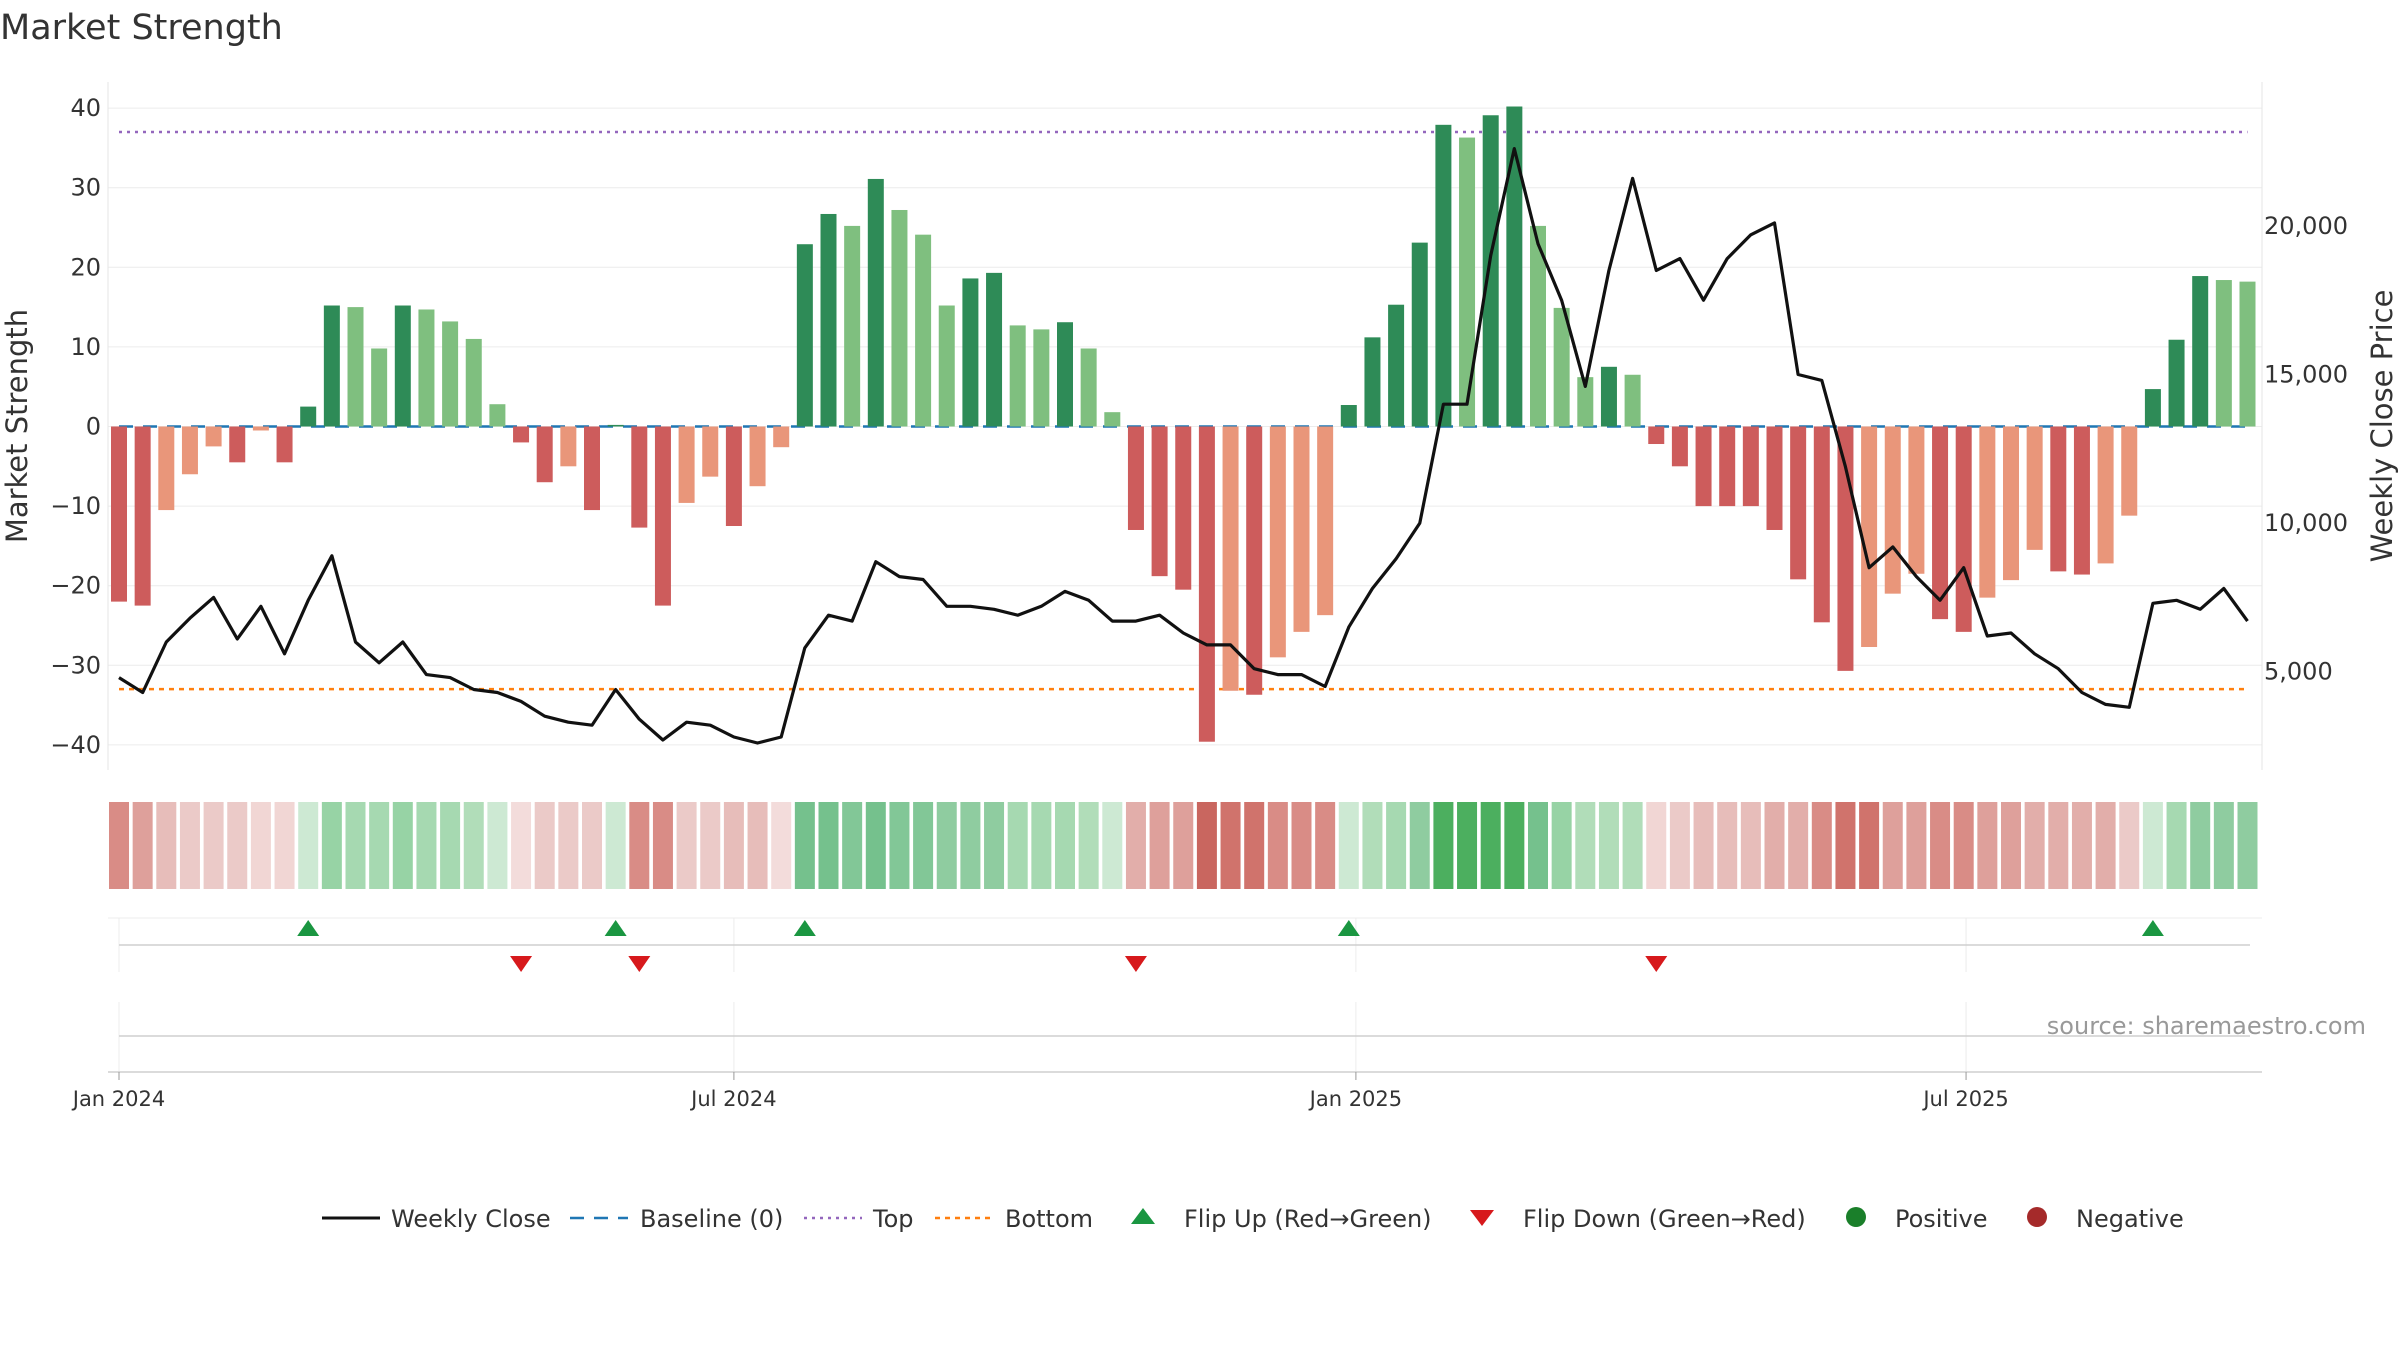  Describe the element at coordinates (141, 28) in the screenshot. I see `chart-title: Market Strength` at that location.